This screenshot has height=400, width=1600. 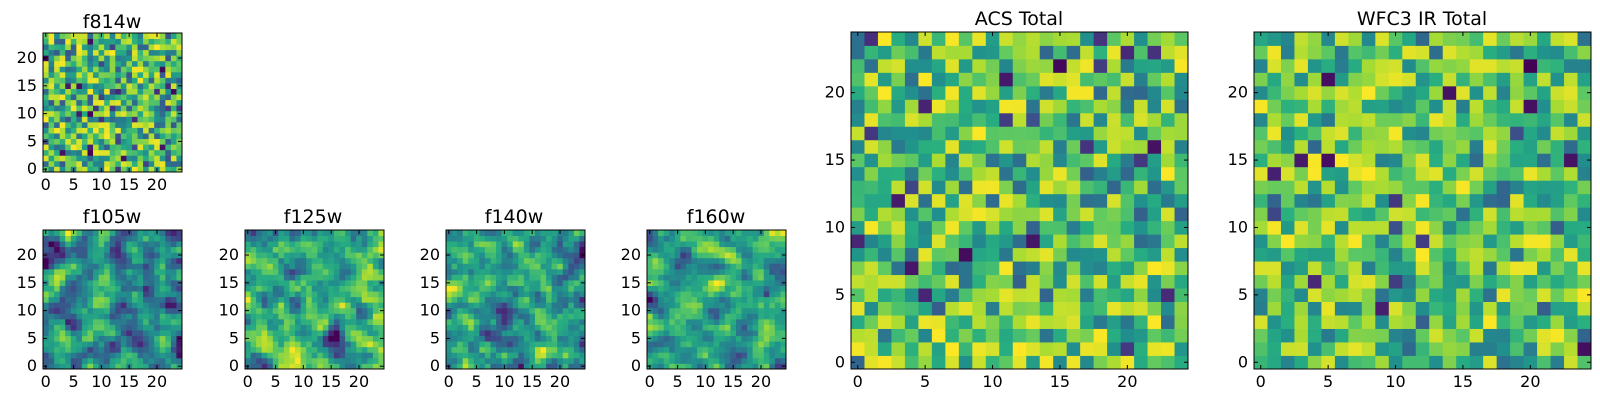 I want to click on y-tick-label: 15, so click(x=27, y=282).